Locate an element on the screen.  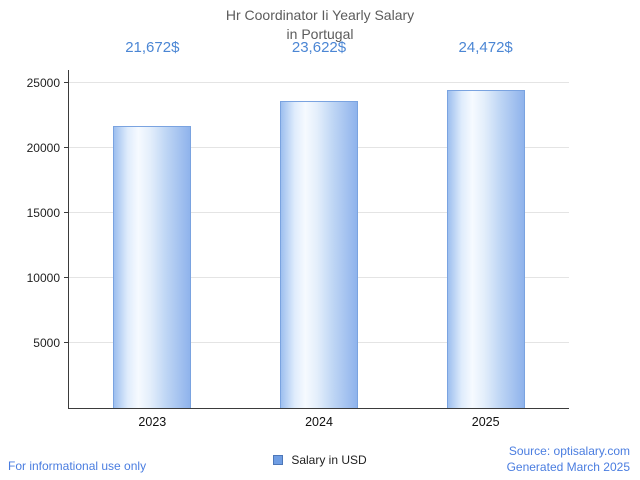
gridline is located at coordinates (319, 82).